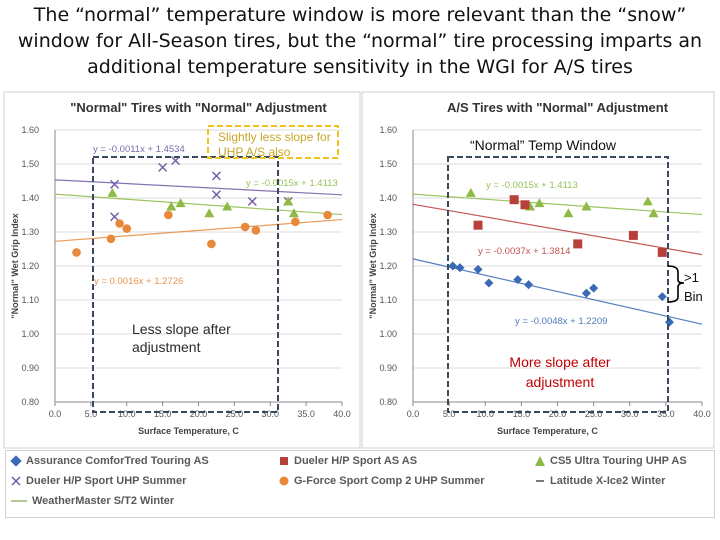 This screenshot has height=540, width=720. I want to click on x-tick-label: 5.0, so click(449, 414).